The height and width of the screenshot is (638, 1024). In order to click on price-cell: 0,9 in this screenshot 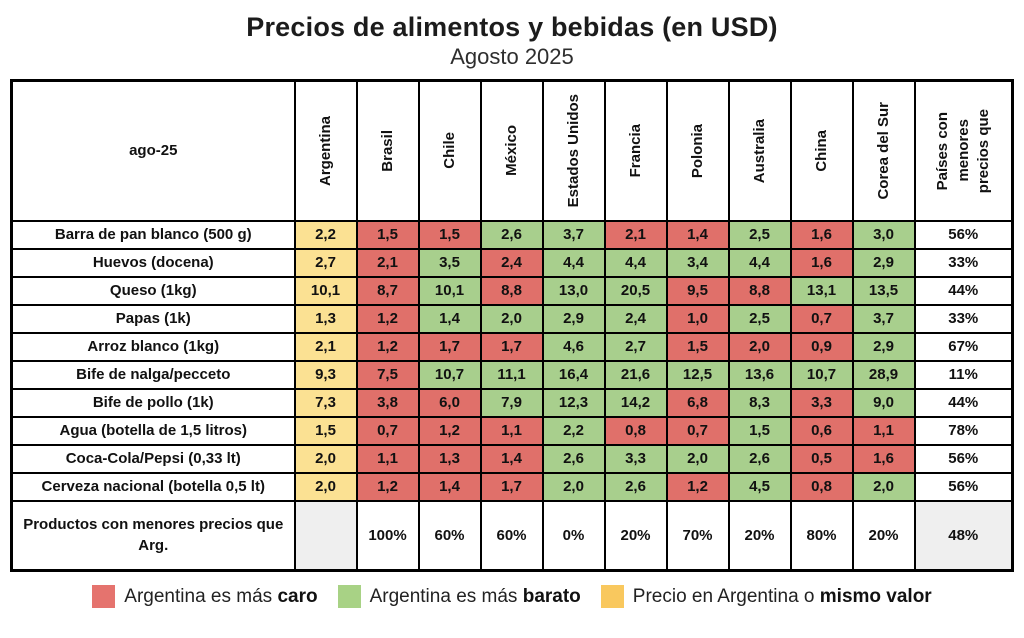, I will do `click(821, 346)`.